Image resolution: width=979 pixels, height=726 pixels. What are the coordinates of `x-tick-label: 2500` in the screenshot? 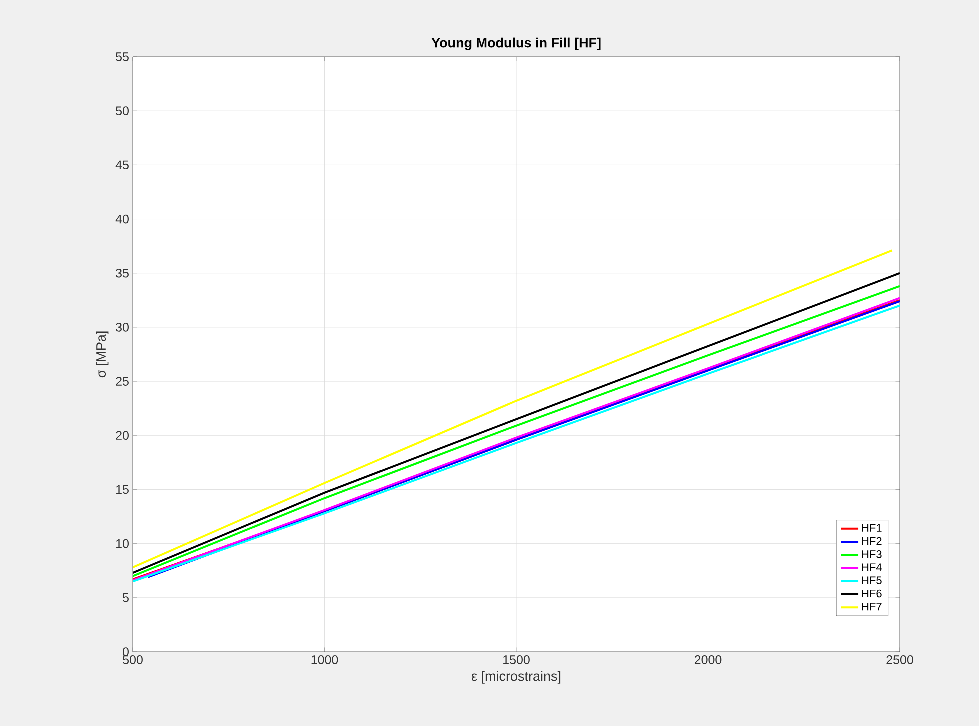 It's located at (900, 660).